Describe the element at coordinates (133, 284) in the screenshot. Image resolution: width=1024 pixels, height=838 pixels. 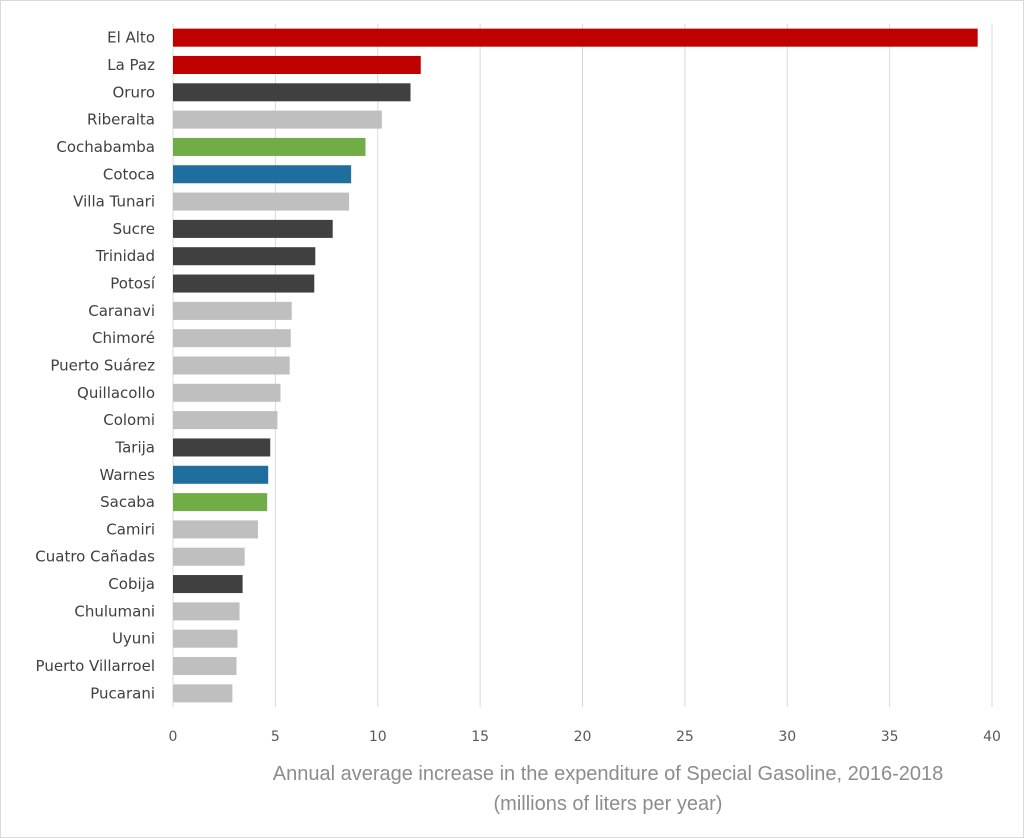
I see `category-label: Potosí` at that location.